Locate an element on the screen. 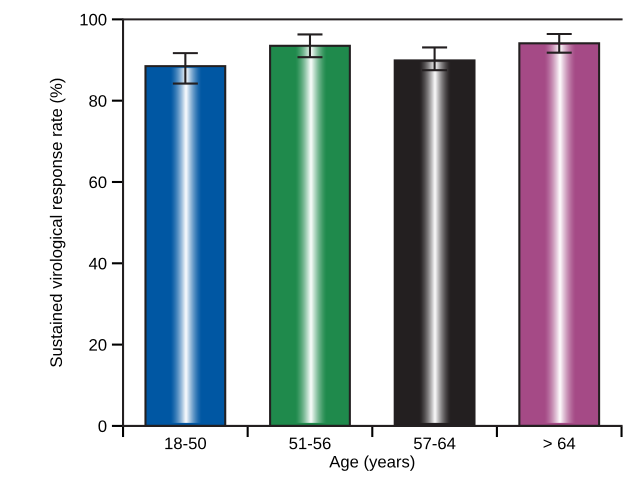  y-axis-title: Sustained virological response rate (%) is located at coordinates (58, 222).